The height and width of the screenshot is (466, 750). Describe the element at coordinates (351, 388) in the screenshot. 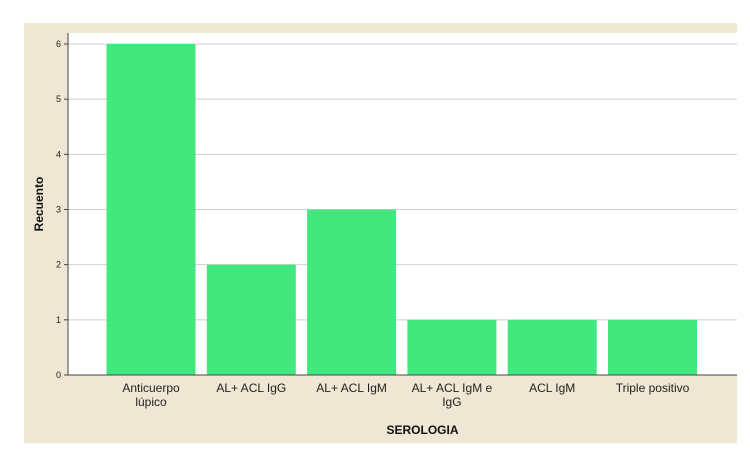

I see `x-tick-label: AL+ ACL IgM` at that location.